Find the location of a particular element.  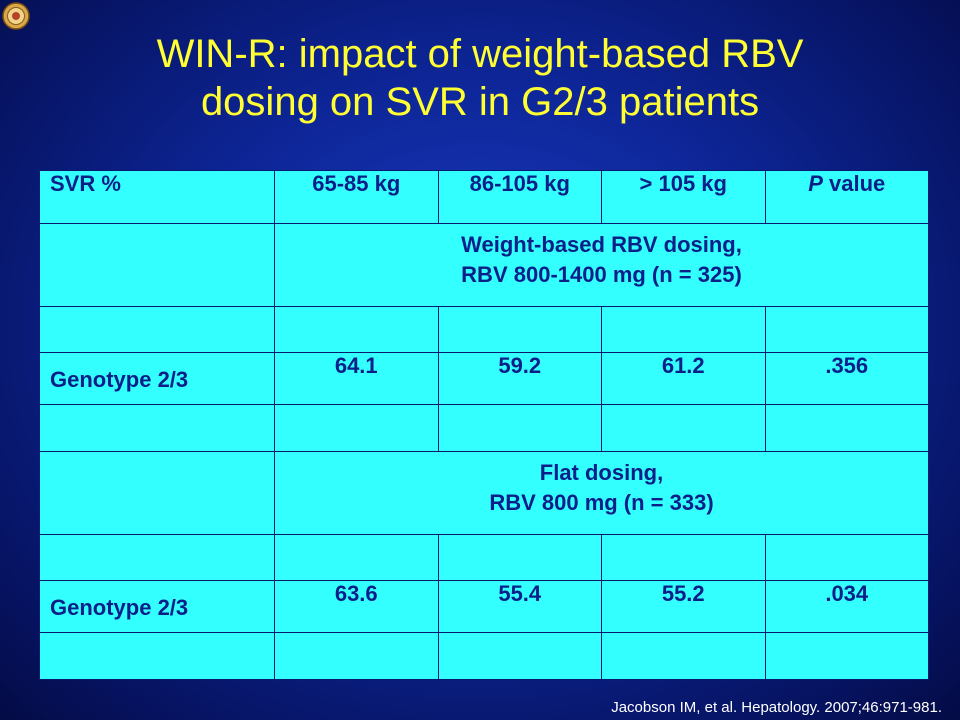

cell-86-105kg: 55.4 is located at coordinates (519, 607).